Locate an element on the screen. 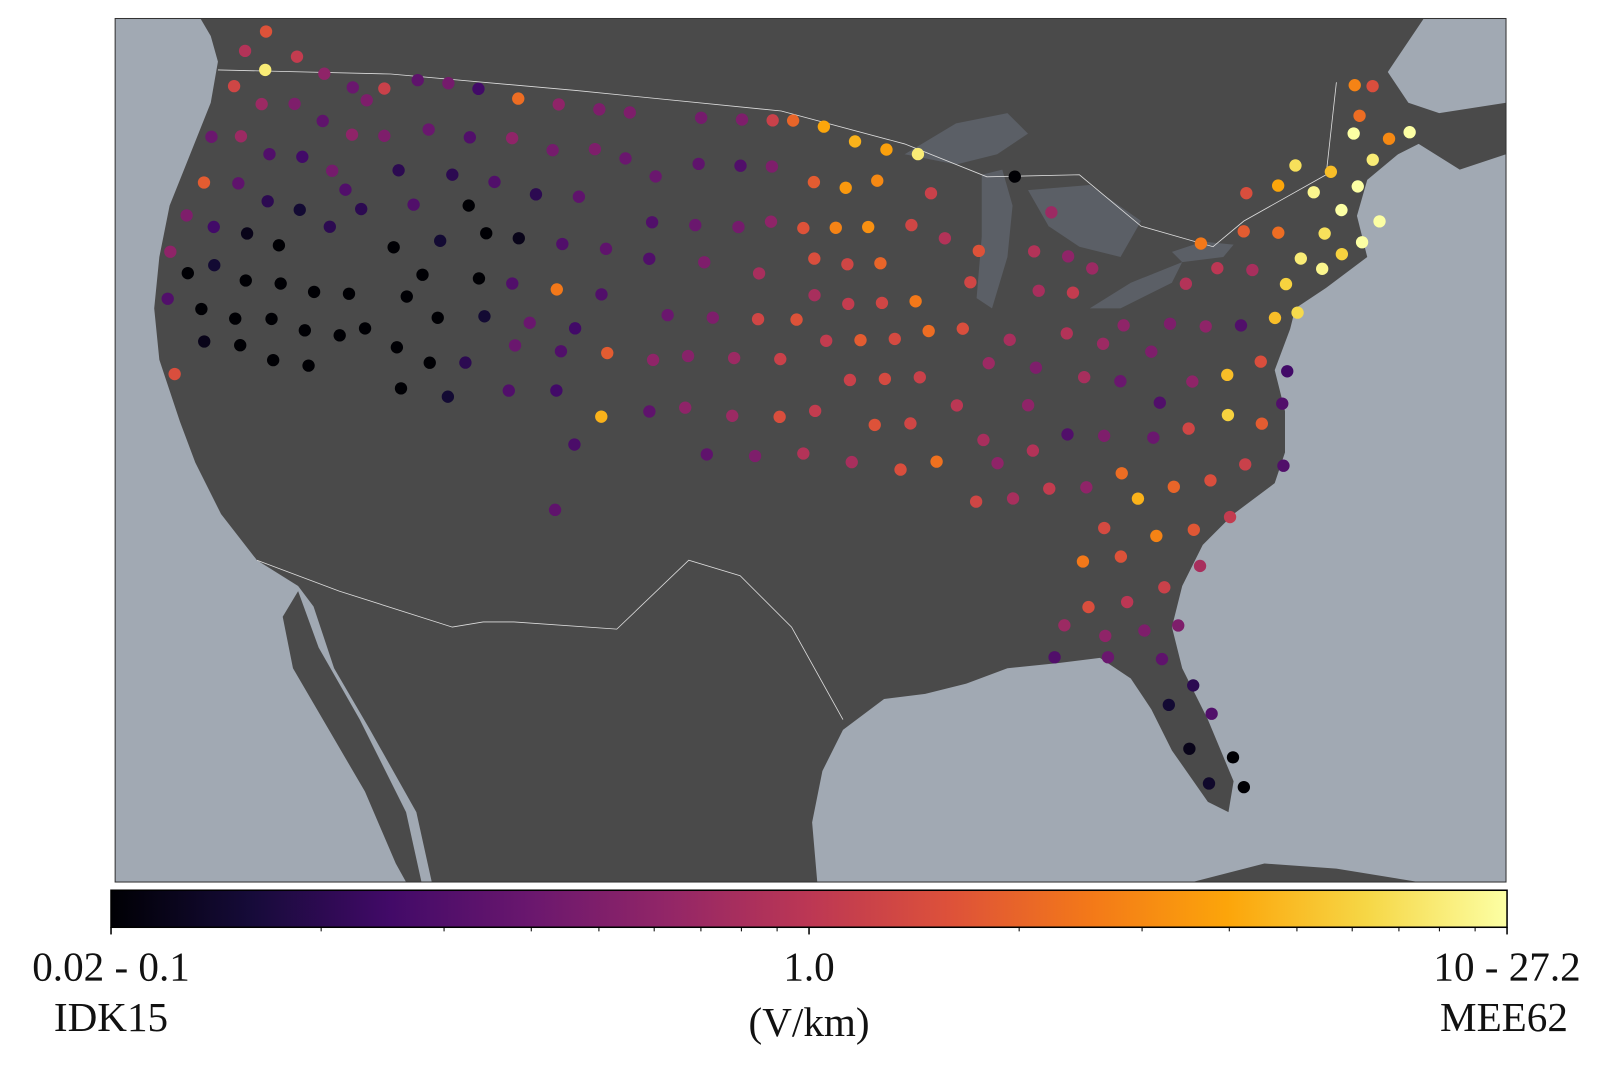 The width and height of the screenshot is (1612, 1072). colorbar-tick-label: 1.0 is located at coordinates (808, 967).